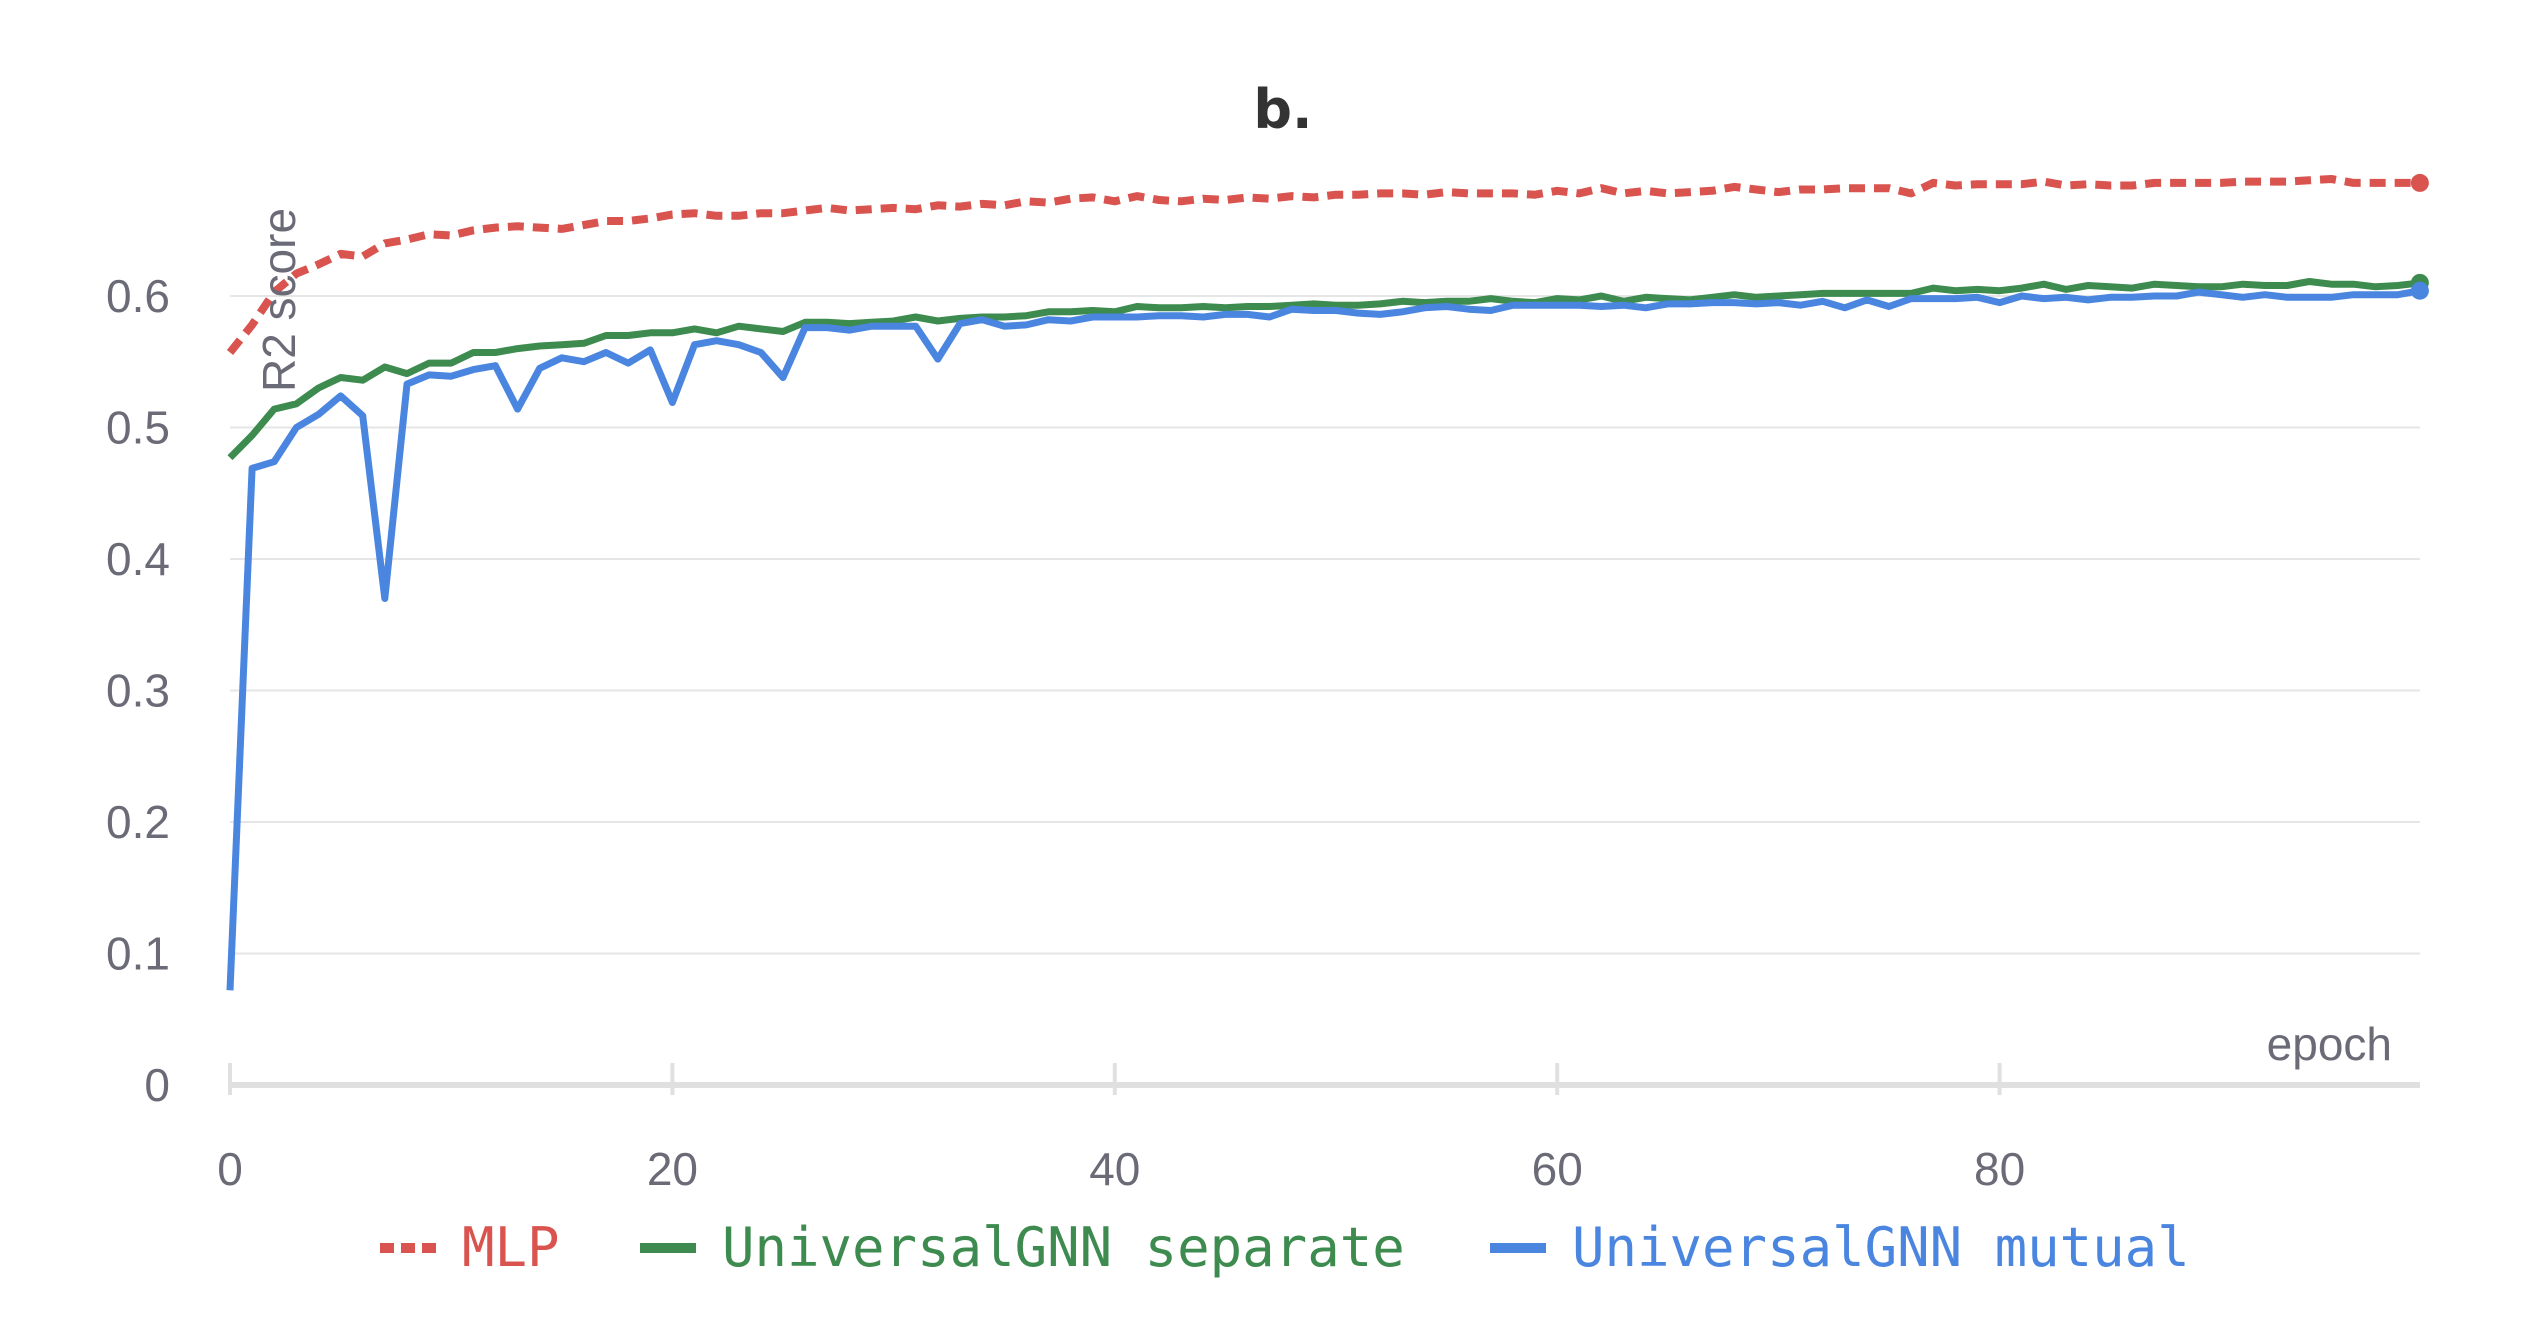 The width and height of the screenshot is (2528, 1328). Describe the element at coordinates (279, 300) in the screenshot. I see `y-axis-label: R2 score` at that location.